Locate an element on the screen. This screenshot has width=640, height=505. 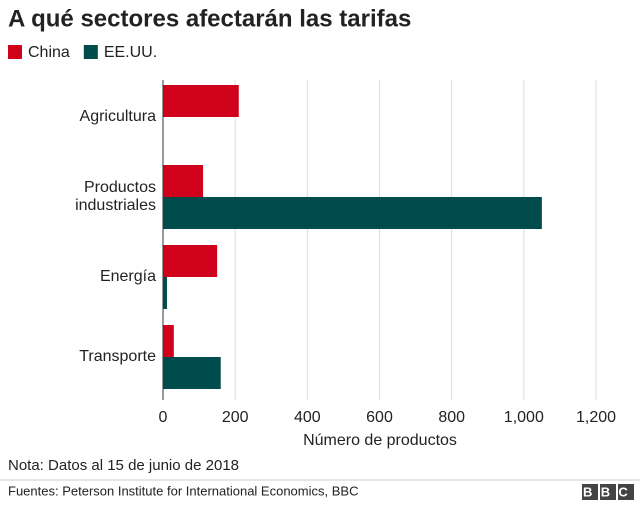
category-label: Agricultura is located at coordinates (81, 117).